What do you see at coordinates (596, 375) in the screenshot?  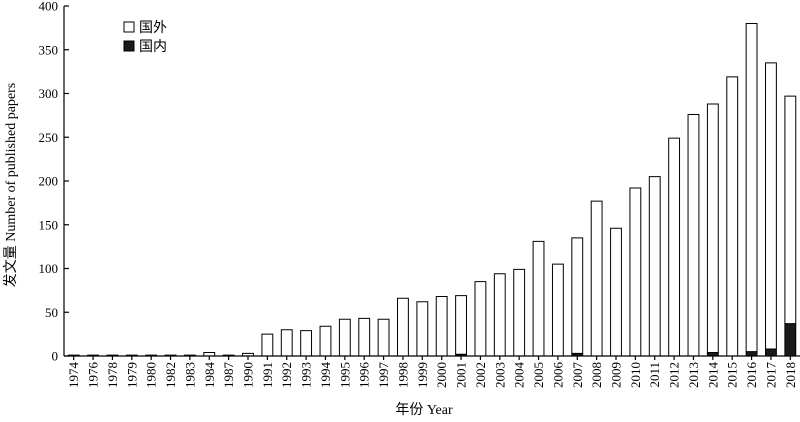 I see `x-tick-label-2008: 2008` at bounding box center [596, 375].